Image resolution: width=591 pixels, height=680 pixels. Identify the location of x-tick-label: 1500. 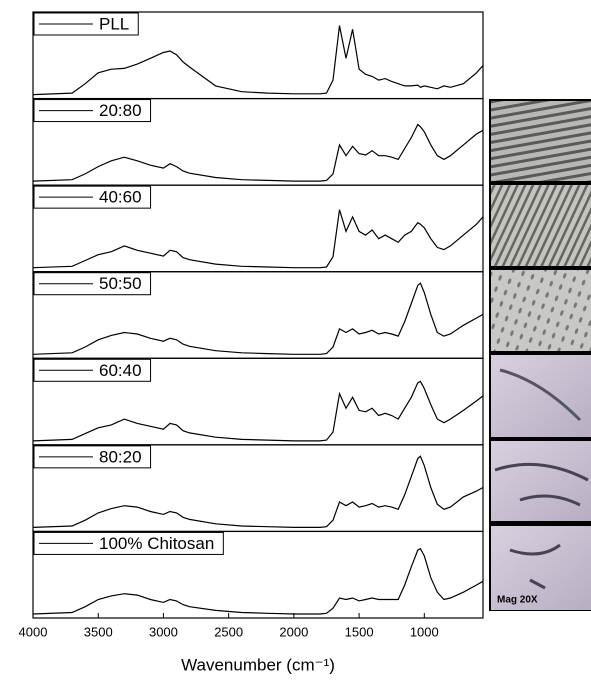
(359, 631).